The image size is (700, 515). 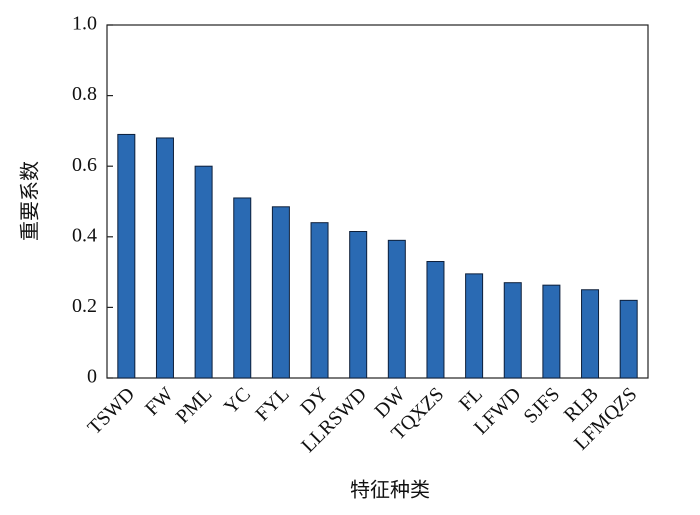 What do you see at coordinates (390, 490) in the screenshot?
I see `x-axis-label: 特征种类` at bounding box center [390, 490].